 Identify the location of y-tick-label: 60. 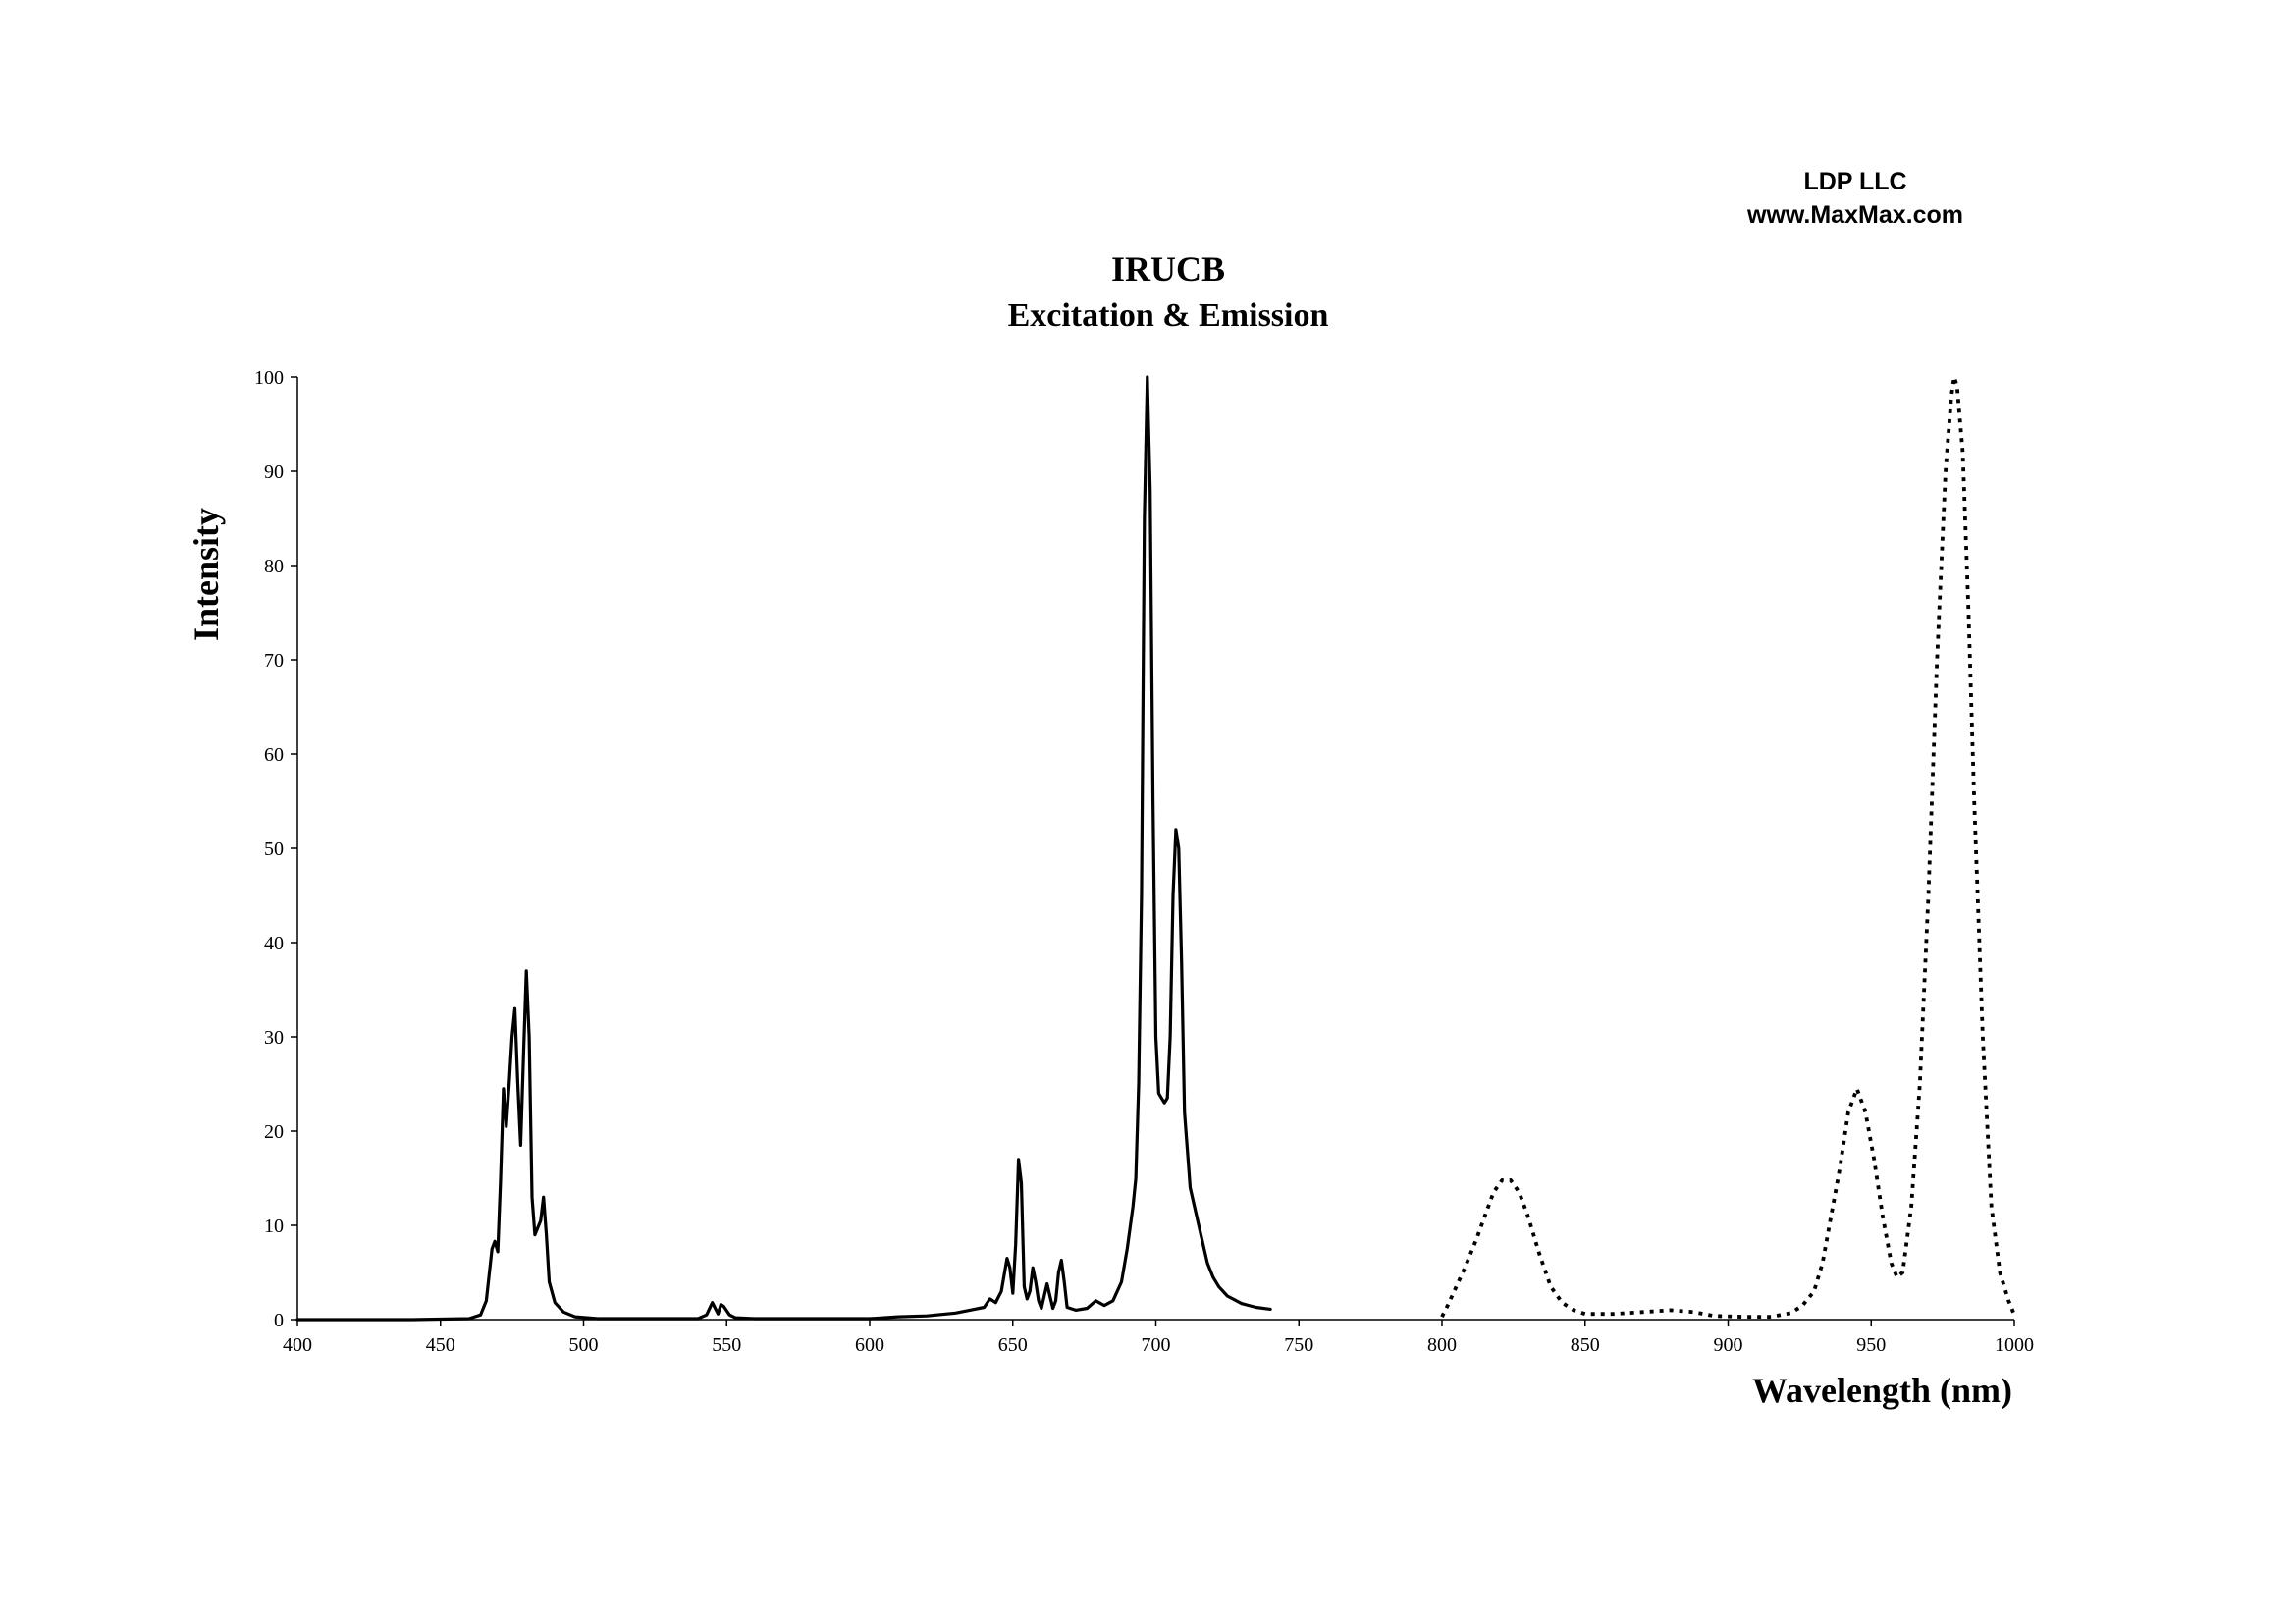
(274, 755).